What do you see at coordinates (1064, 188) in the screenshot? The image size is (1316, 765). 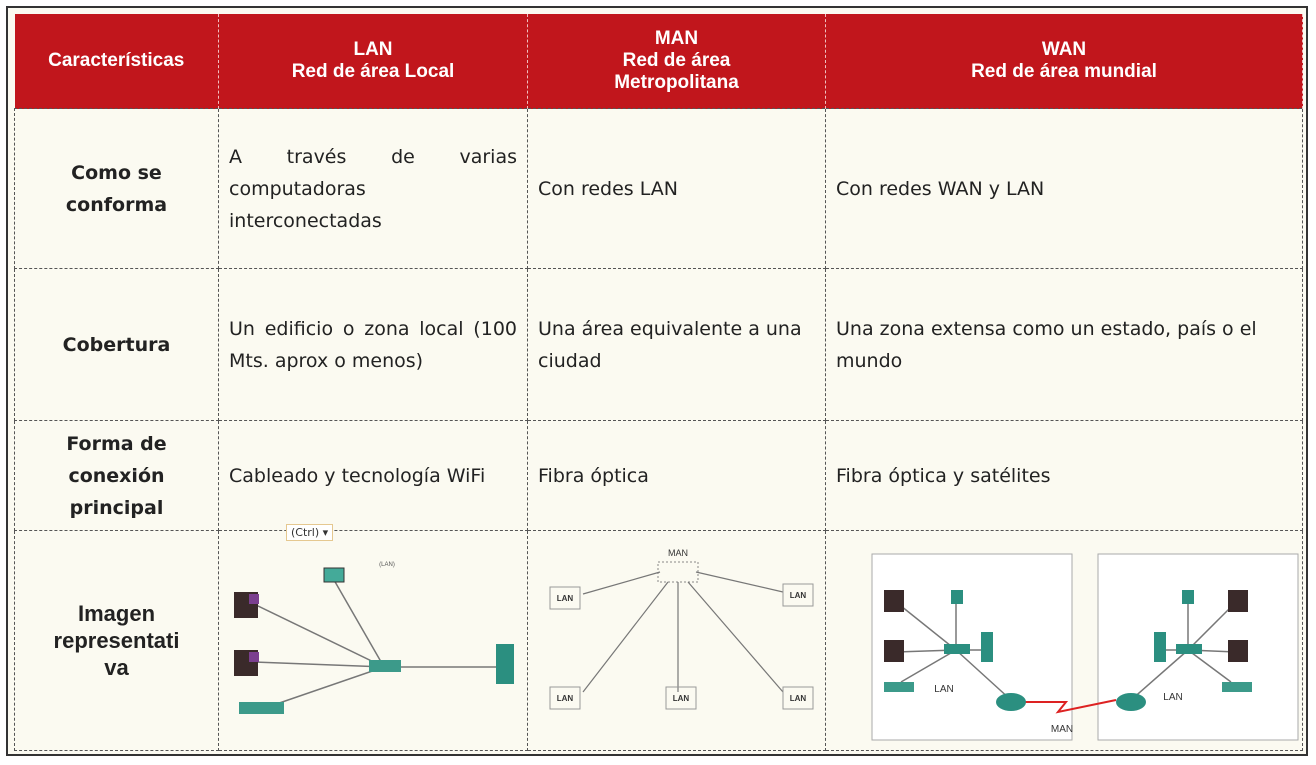 I see `cell: Con redes WAN y LAN` at bounding box center [1064, 188].